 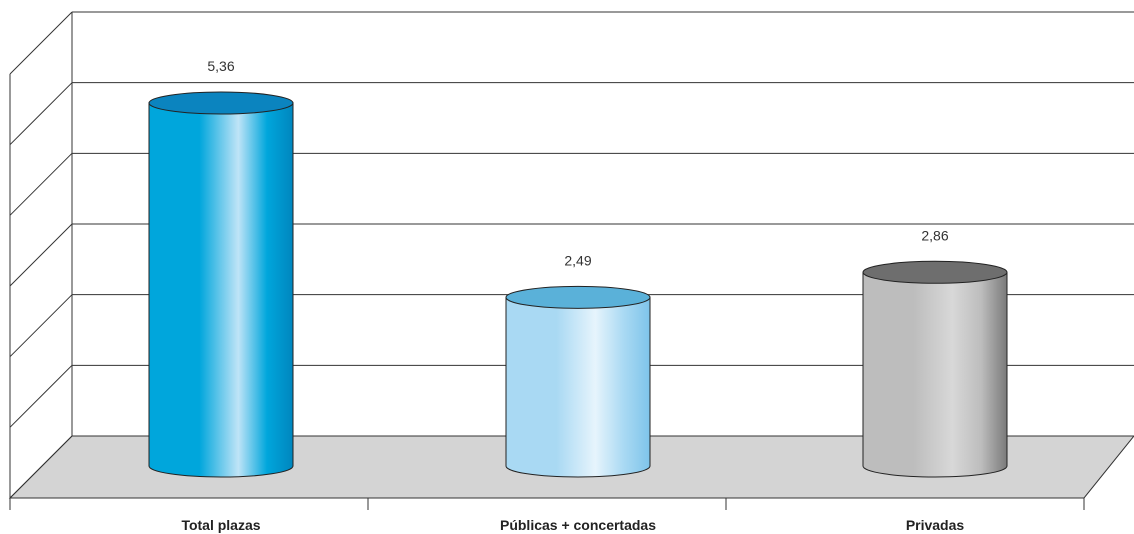 I want to click on x-tick-label: Privadas, so click(x=935, y=525).